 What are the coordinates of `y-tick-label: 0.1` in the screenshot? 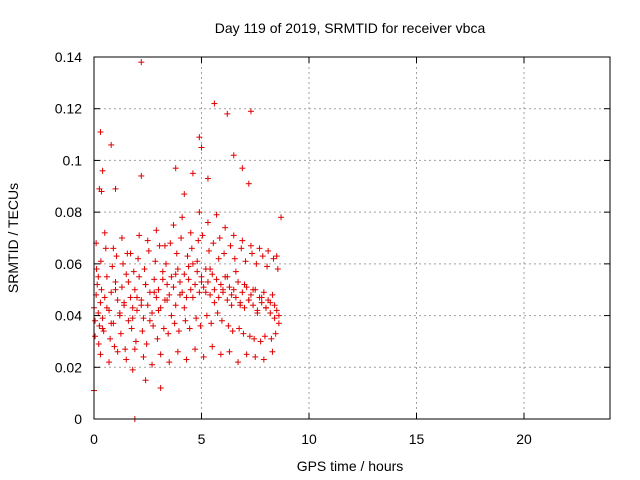 It's located at (73, 160).